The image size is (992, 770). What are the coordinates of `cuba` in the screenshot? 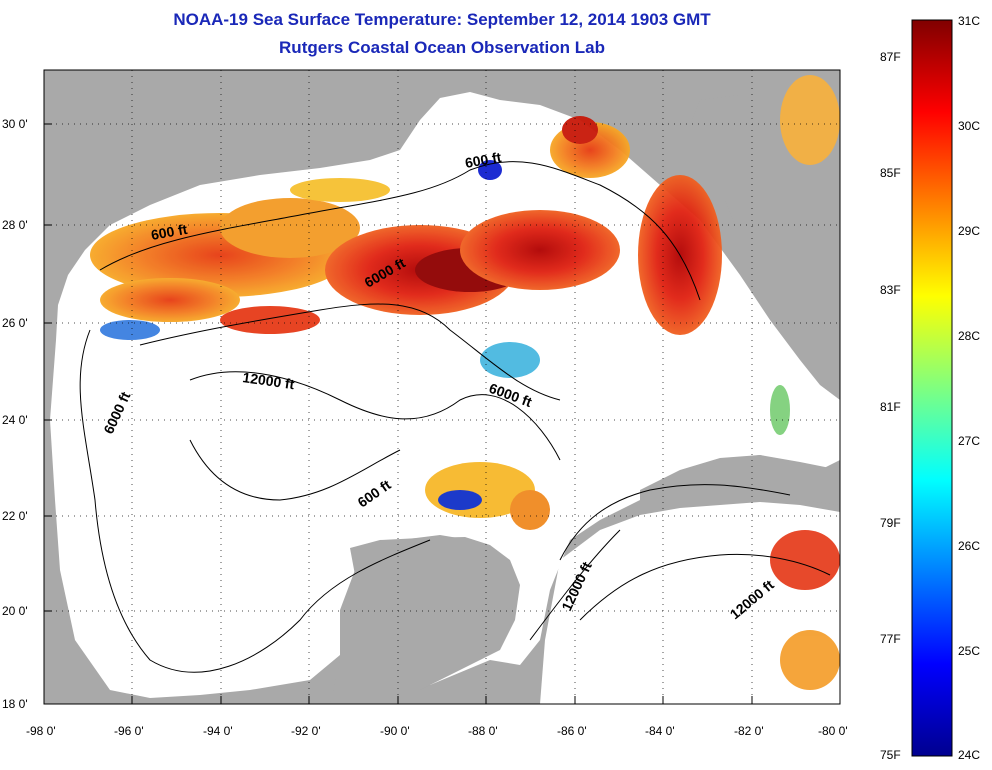 It's located at (740, 483).